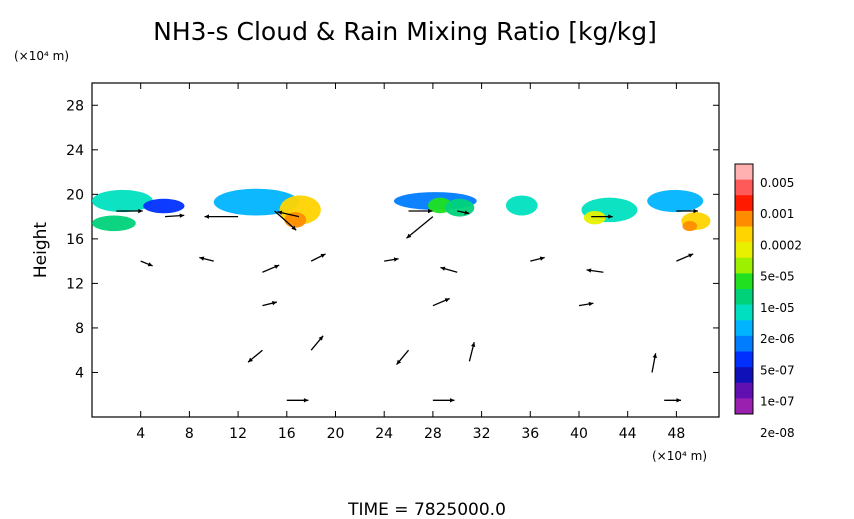 This screenshot has height=519, width=854. I want to click on x-tick-label: 44, so click(628, 434).